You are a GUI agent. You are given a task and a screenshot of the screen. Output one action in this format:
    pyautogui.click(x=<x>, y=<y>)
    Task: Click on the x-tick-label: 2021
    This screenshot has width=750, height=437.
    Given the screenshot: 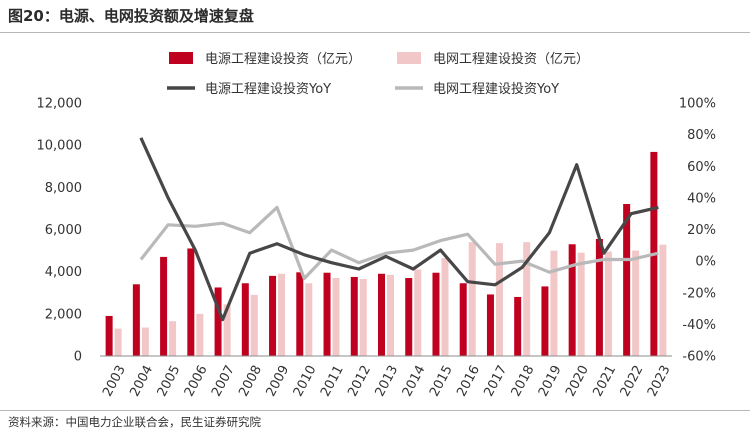 What is the action you would take?
    pyautogui.click(x=604, y=381)
    